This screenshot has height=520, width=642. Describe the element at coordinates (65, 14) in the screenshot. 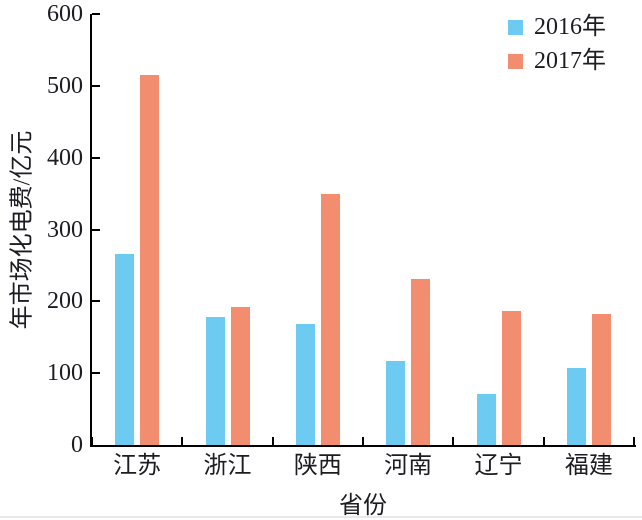

I see `y-axis-tick-label: 600` at that location.